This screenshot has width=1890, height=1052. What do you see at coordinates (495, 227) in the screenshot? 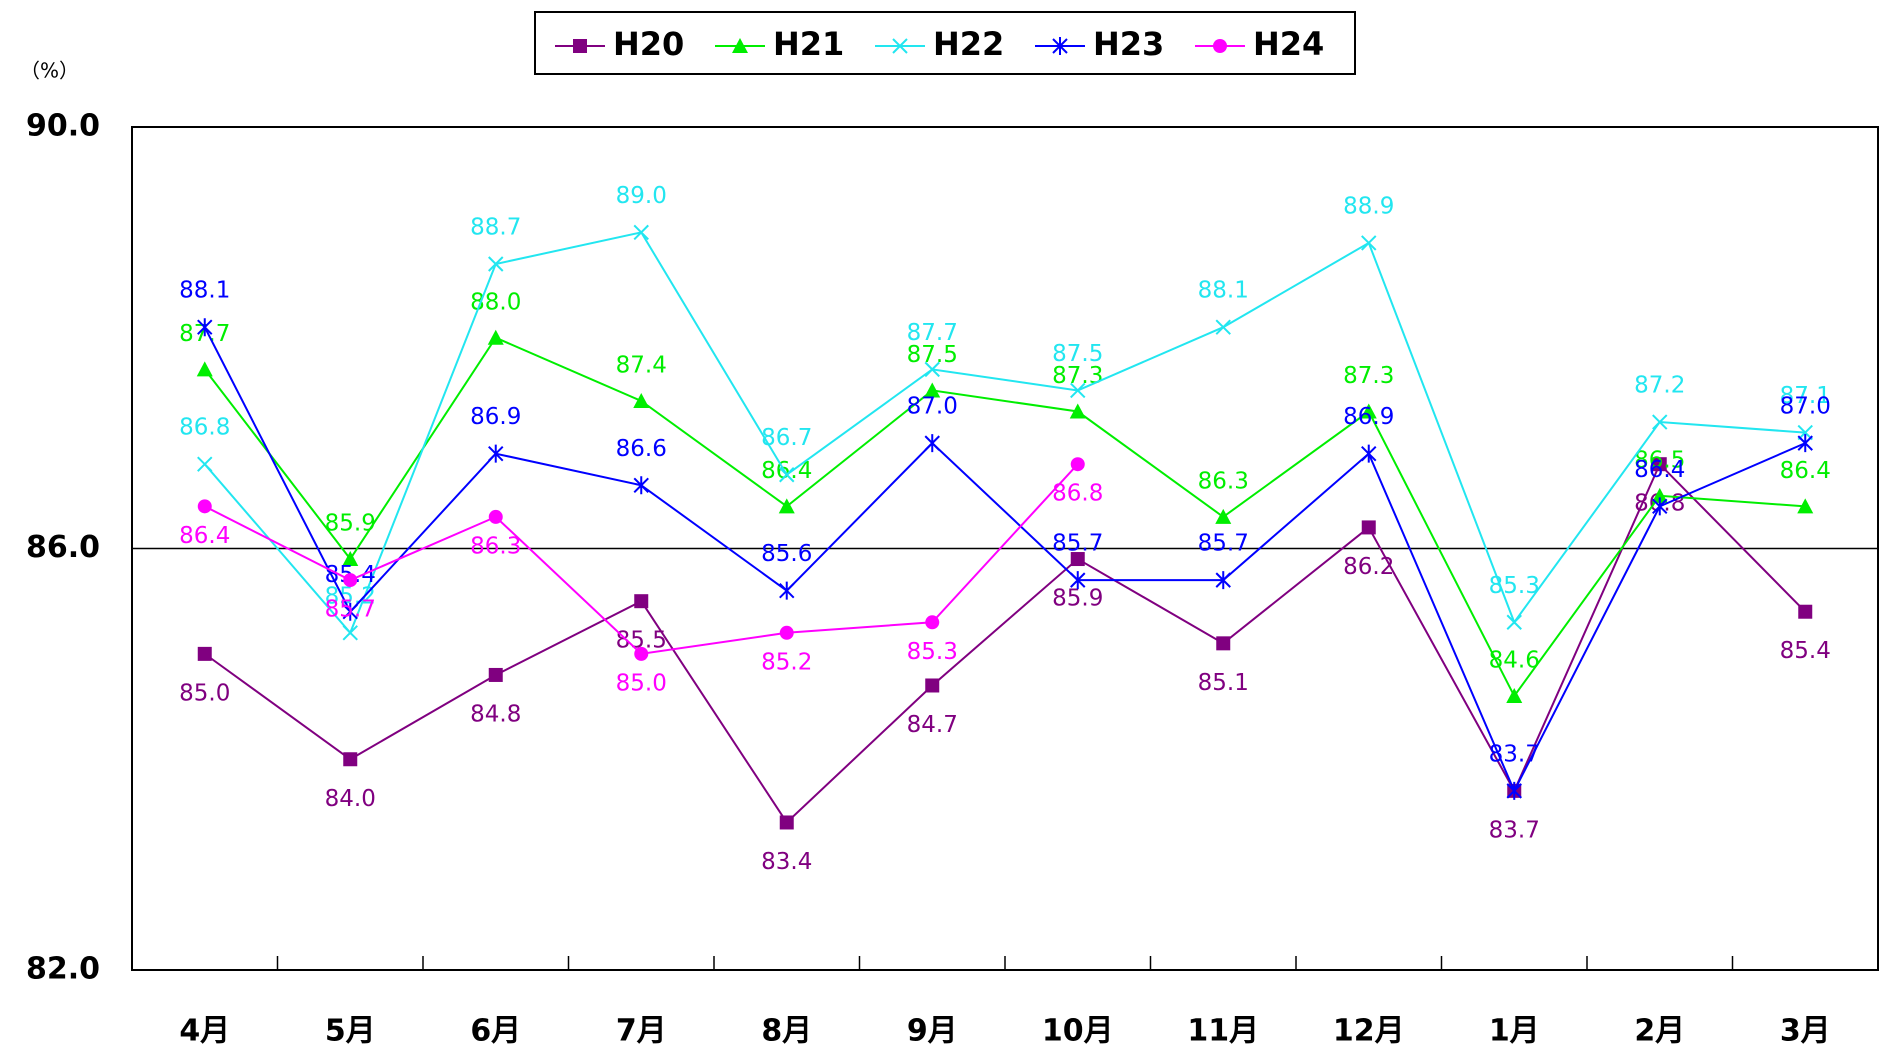
I see `data-label: 88.7` at bounding box center [495, 227].